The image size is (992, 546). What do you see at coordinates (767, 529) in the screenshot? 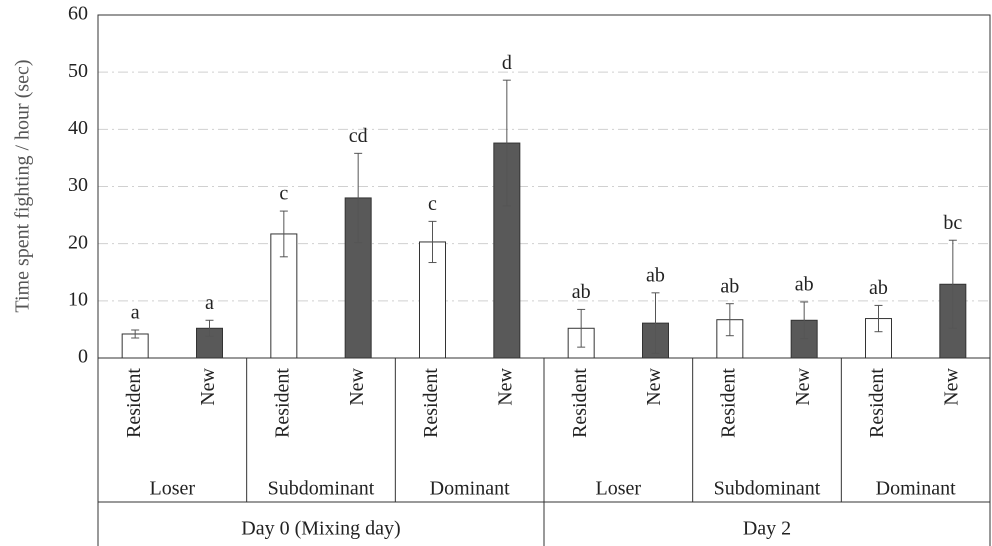
I see `day-label: Day 2` at bounding box center [767, 529].